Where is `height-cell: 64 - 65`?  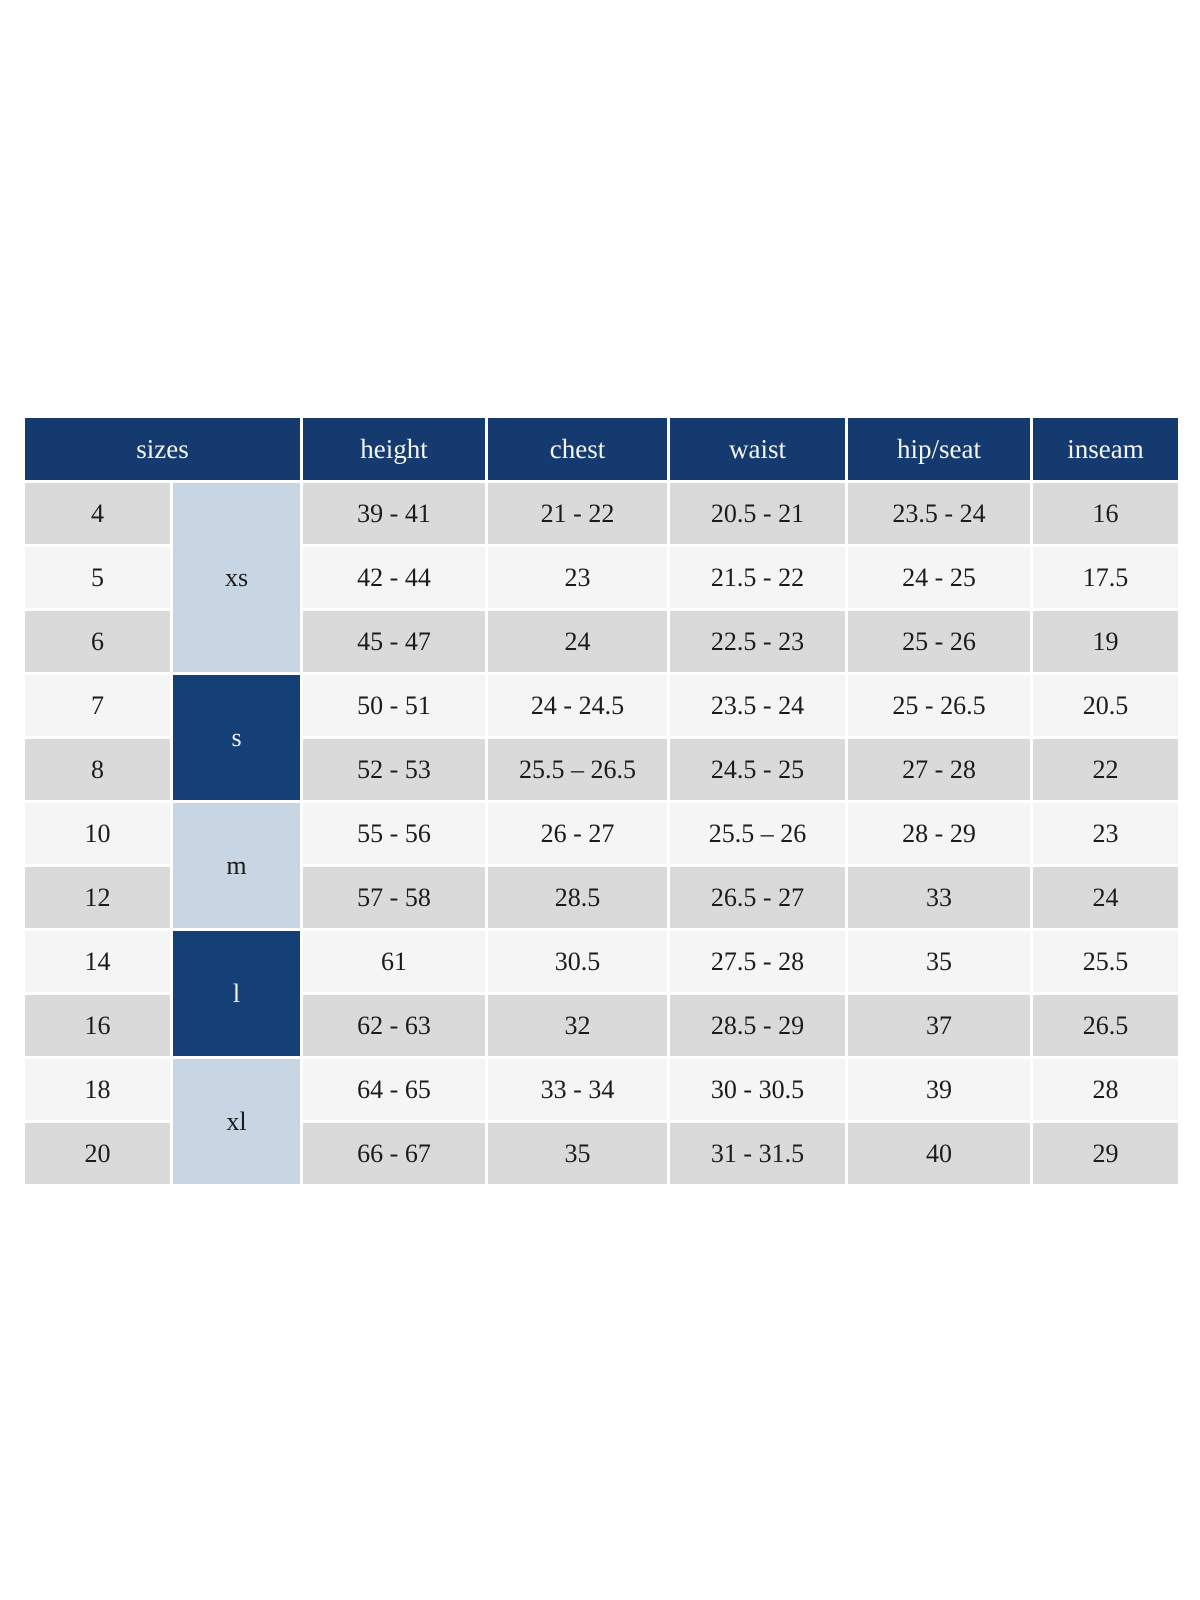
height-cell: 64 - 65 is located at coordinates (394, 1089).